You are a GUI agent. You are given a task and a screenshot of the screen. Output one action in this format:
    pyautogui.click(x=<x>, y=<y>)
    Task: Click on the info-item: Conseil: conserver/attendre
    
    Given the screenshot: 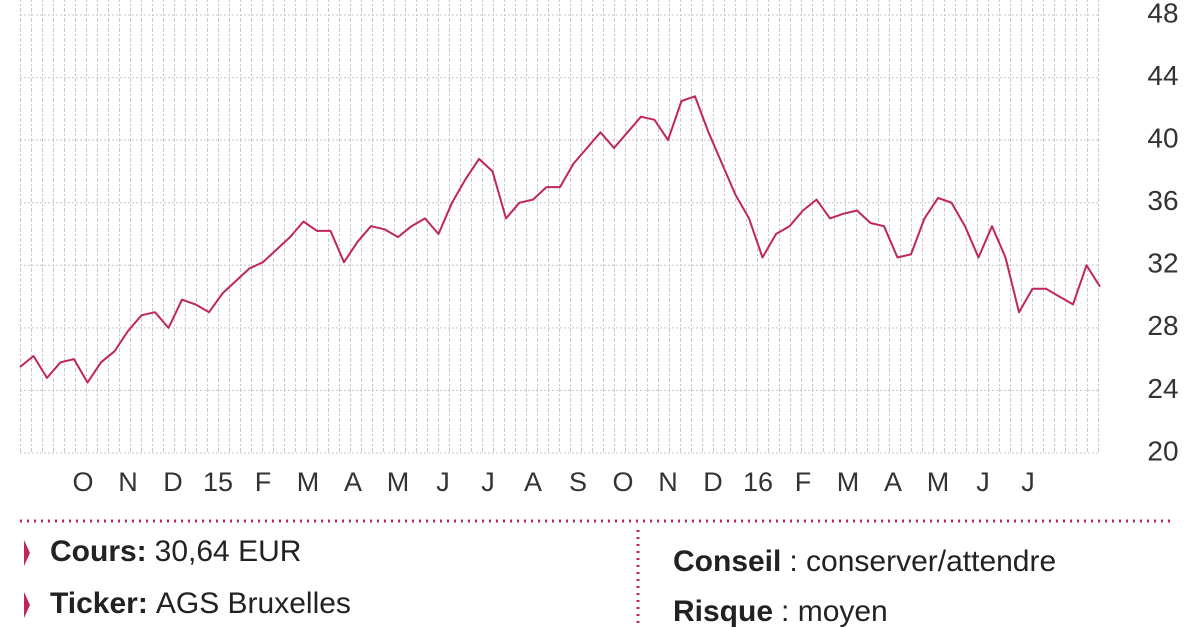 What is the action you would take?
    pyautogui.click(x=864, y=561)
    